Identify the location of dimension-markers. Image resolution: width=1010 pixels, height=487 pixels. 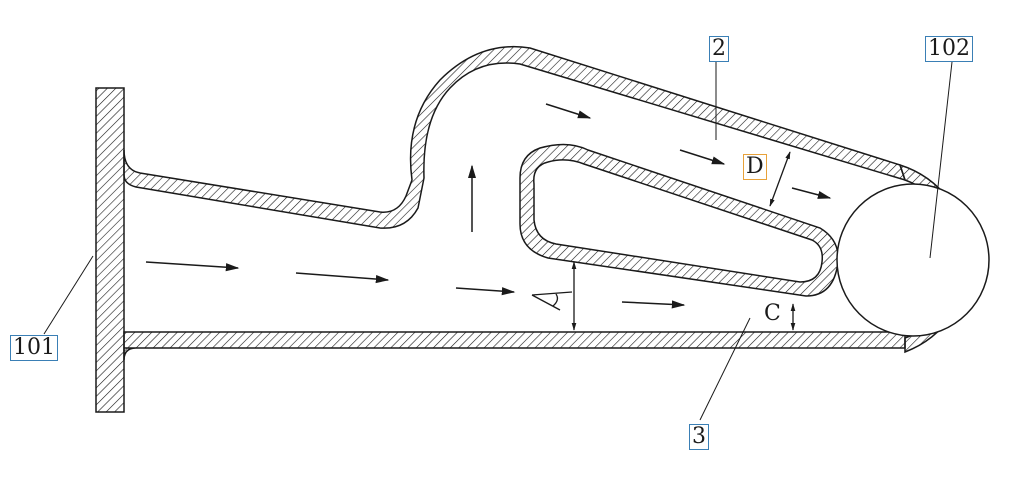
(663, 241).